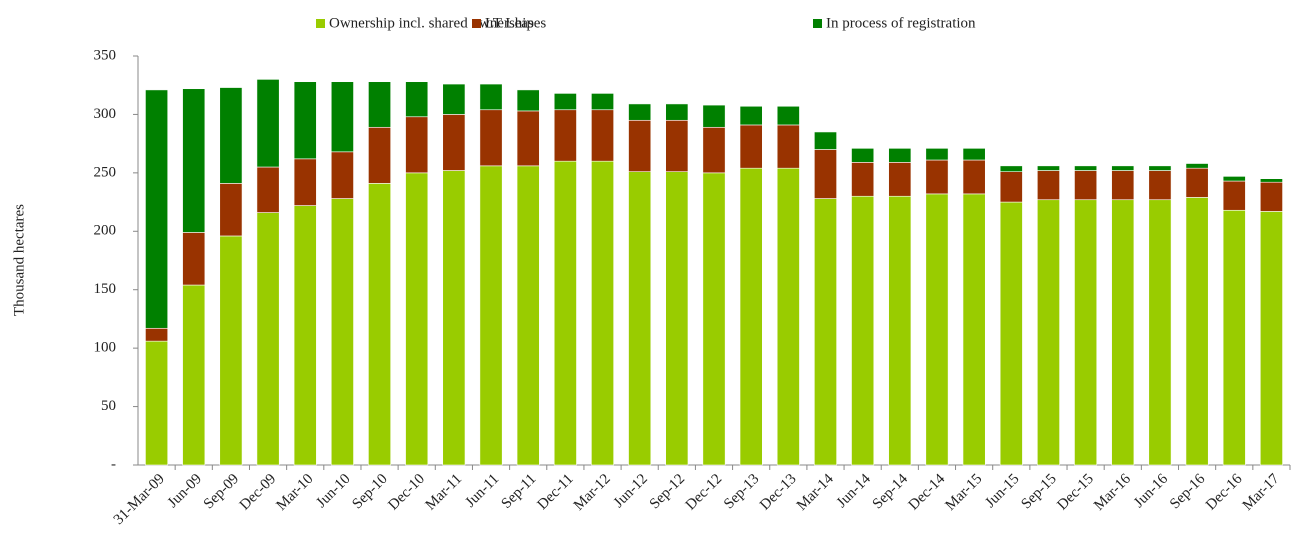 The height and width of the screenshot is (554, 1296). What do you see at coordinates (1151, 491) in the screenshot?
I see `x-tick-label: Jun-16` at bounding box center [1151, 491].